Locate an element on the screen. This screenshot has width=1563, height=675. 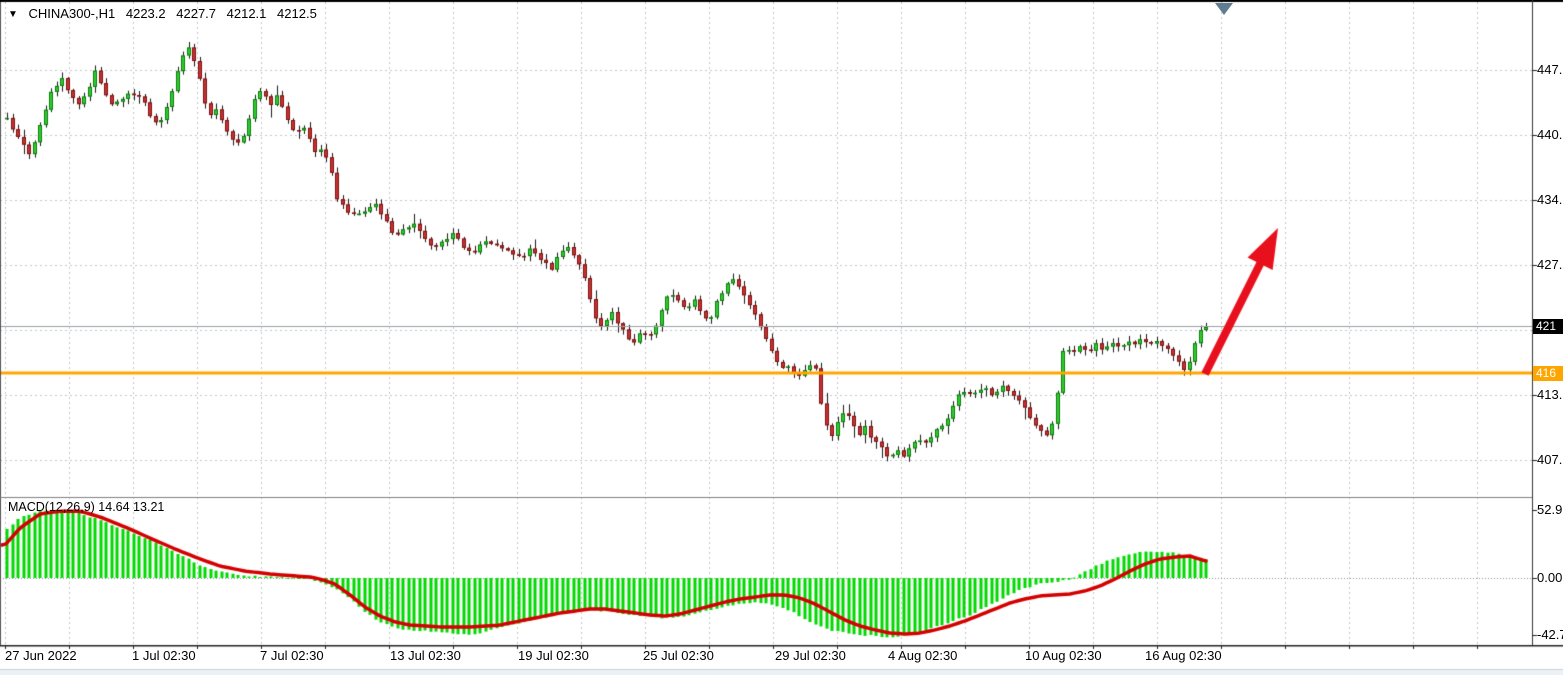
ohlc-high: 4227.7 is located at coordinates (196, 13).